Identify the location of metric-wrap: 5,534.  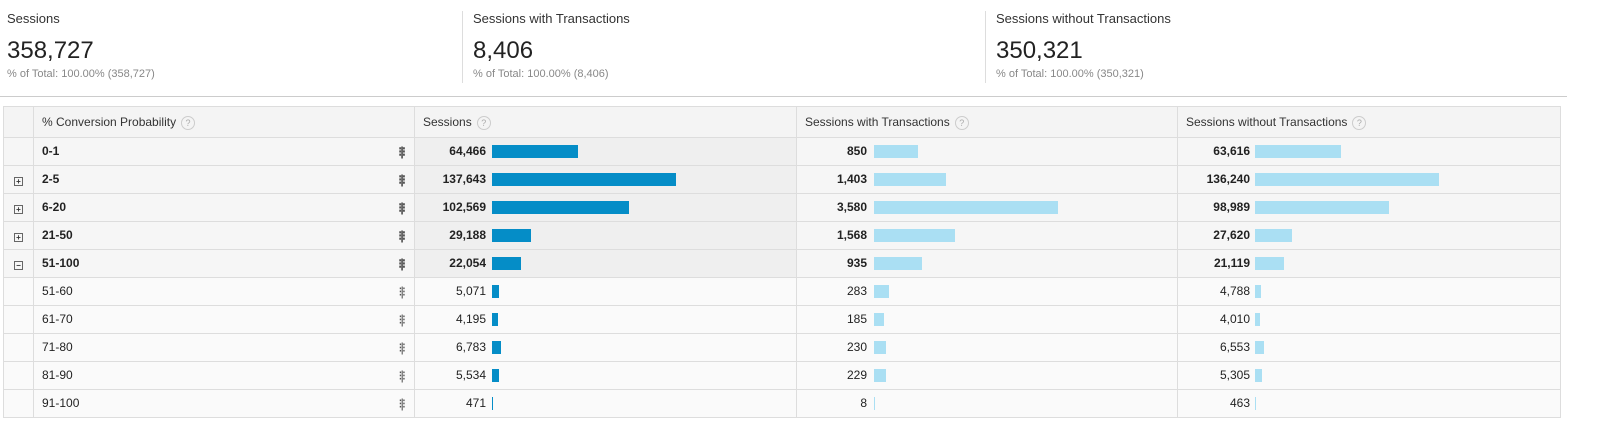
(605, 375).